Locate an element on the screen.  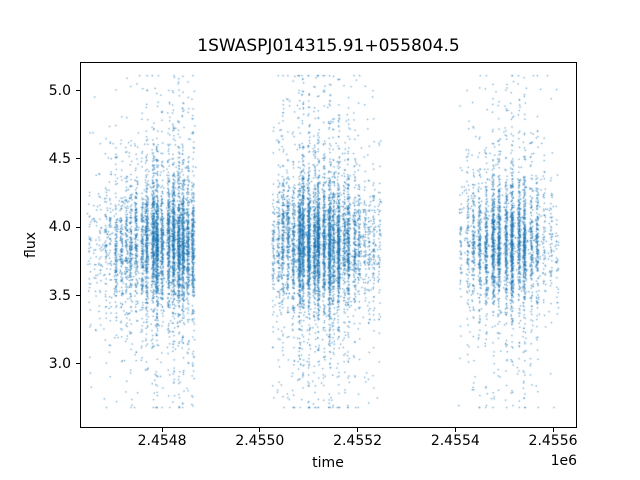
y-tick-label: 4.0 is located at coordinates (59, 227).